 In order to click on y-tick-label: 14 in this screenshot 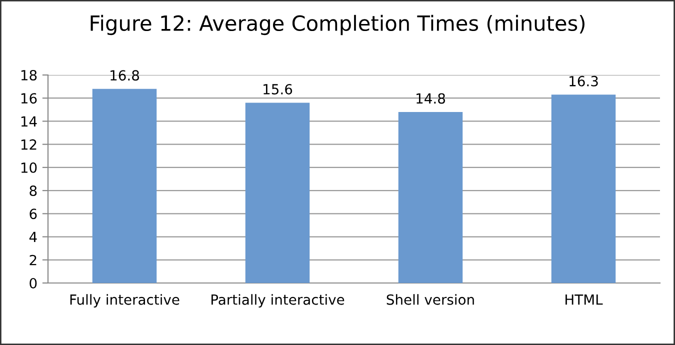, I will do `click(29, 121)`.